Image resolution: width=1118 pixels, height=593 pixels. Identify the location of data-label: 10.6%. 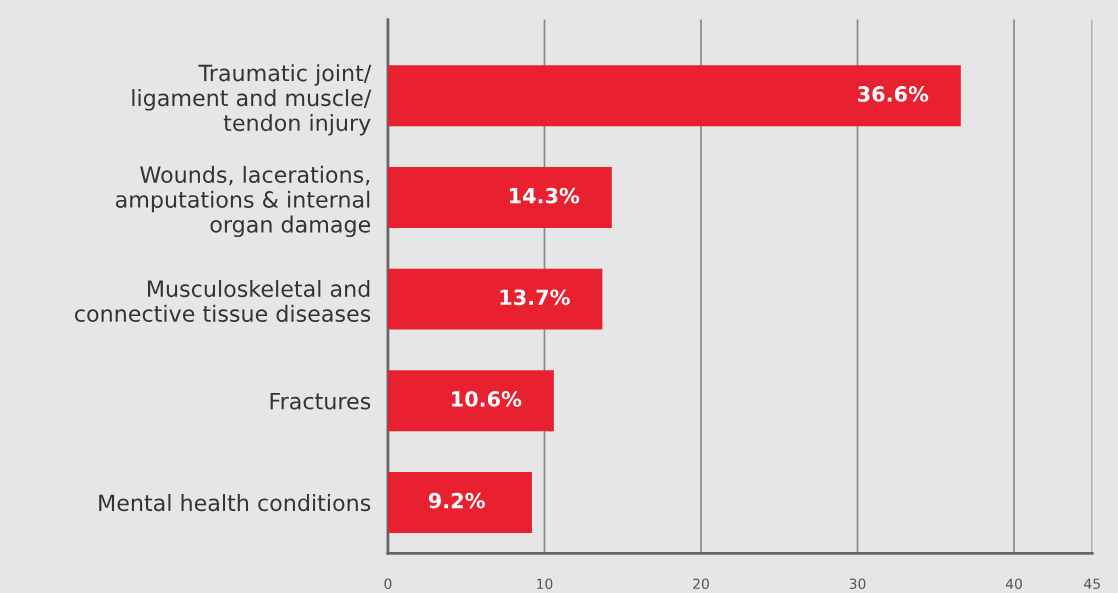
(487, 399).